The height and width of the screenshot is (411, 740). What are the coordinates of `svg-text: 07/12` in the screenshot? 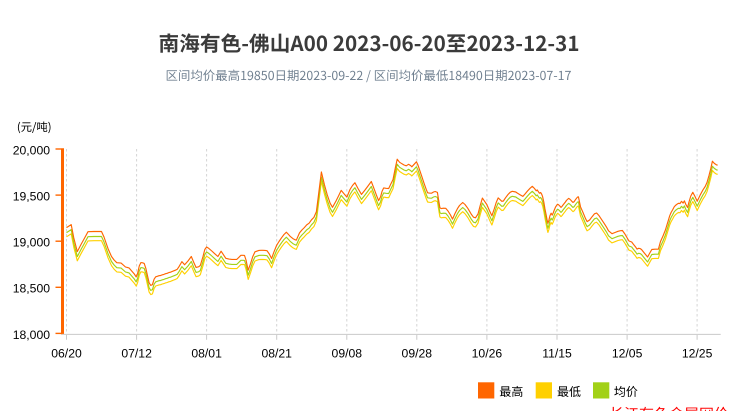 It's located at (136, 354).